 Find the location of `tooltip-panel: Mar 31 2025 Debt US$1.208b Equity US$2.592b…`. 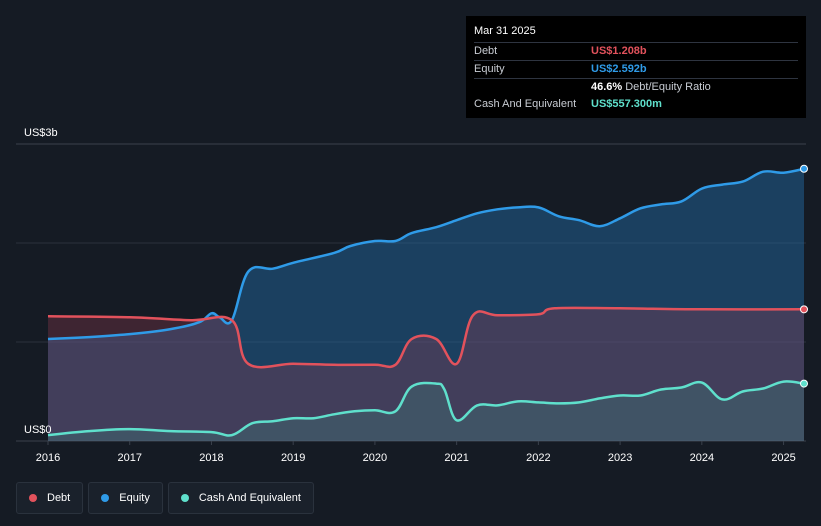

tooltip-panel: Mar 31 2025 Debt US$1.208b Equity US$2.592b… is located at coordinates (636, 67).